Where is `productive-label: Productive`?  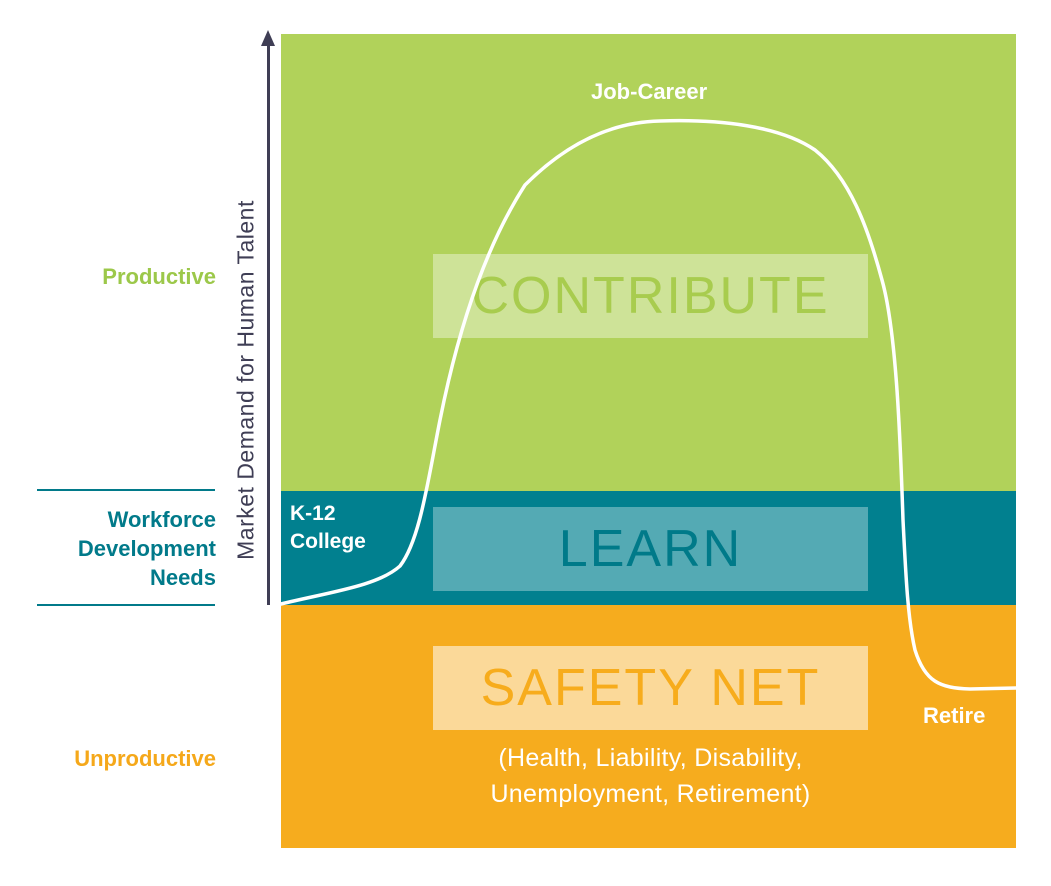 productive-label: Productive is located at coordinates (159, 276).